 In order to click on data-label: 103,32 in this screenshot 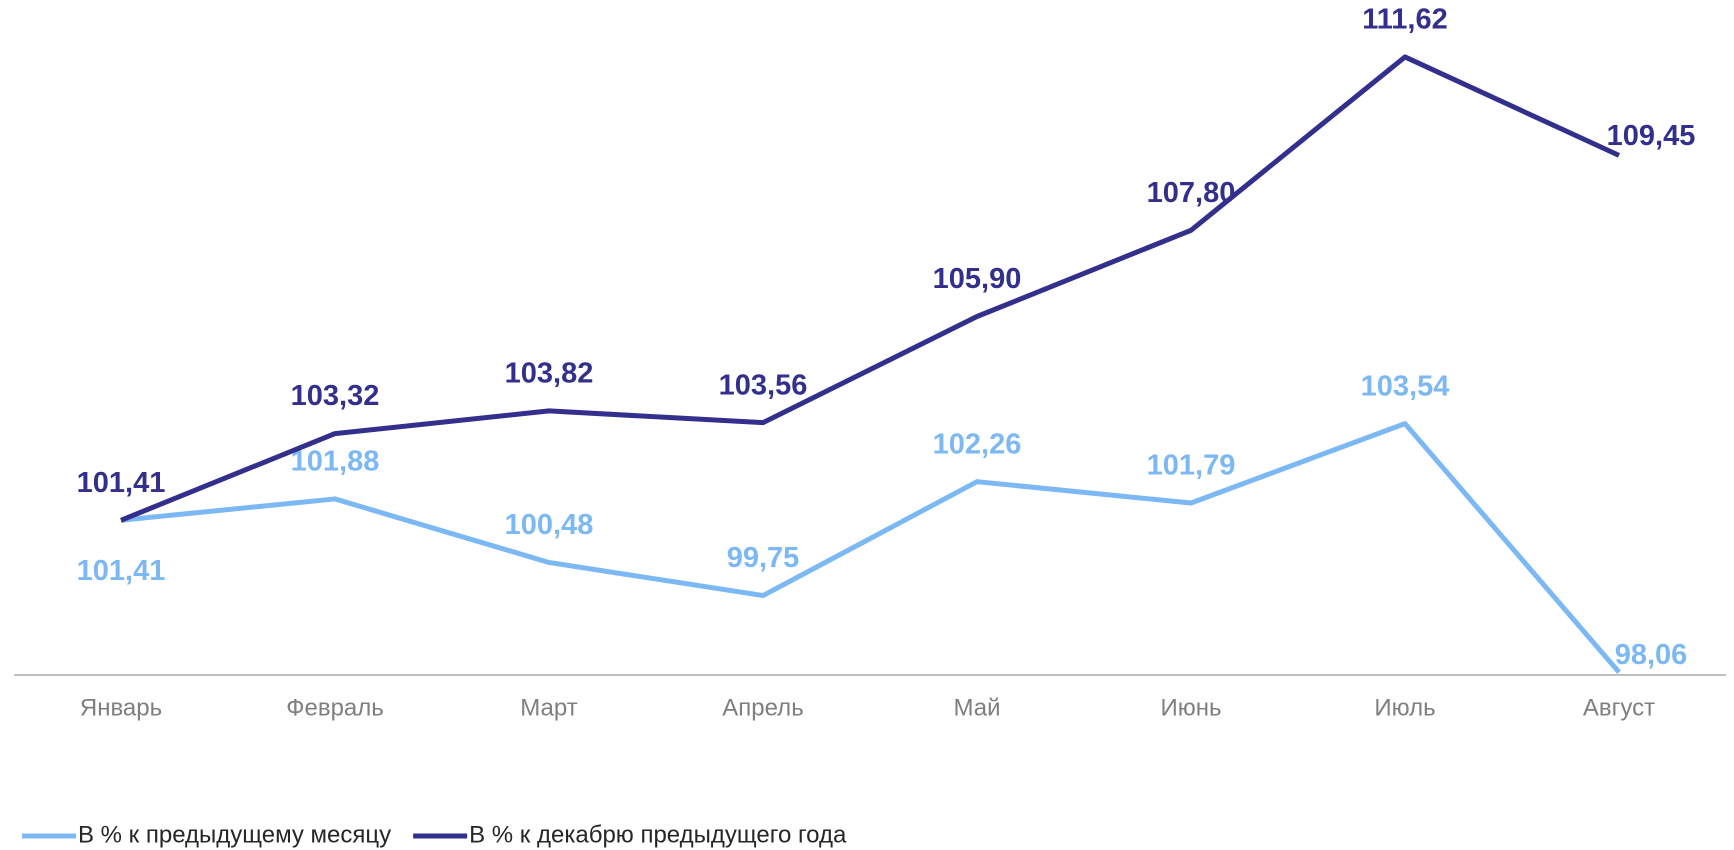, I will do `click(335, 396)`.